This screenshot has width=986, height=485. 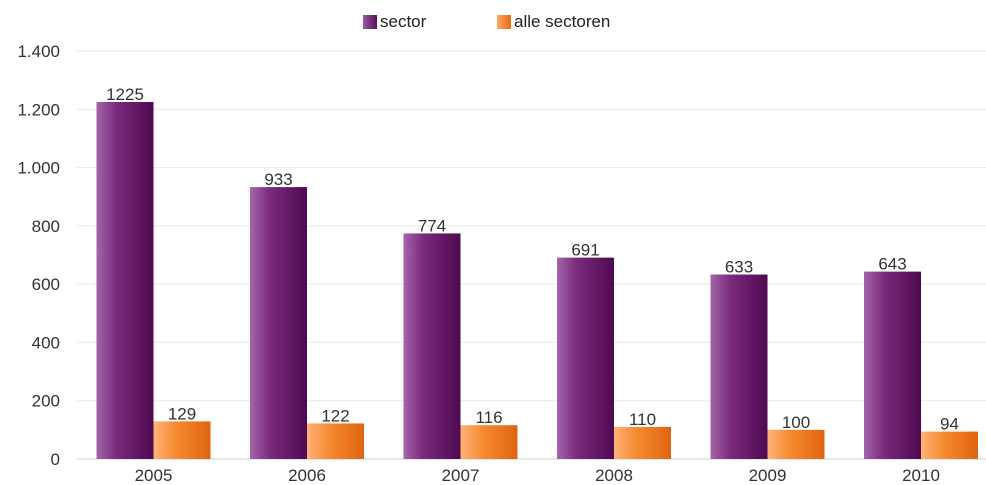 I want to click on y-tick-label: 1.400, so click(x=38, y=51).